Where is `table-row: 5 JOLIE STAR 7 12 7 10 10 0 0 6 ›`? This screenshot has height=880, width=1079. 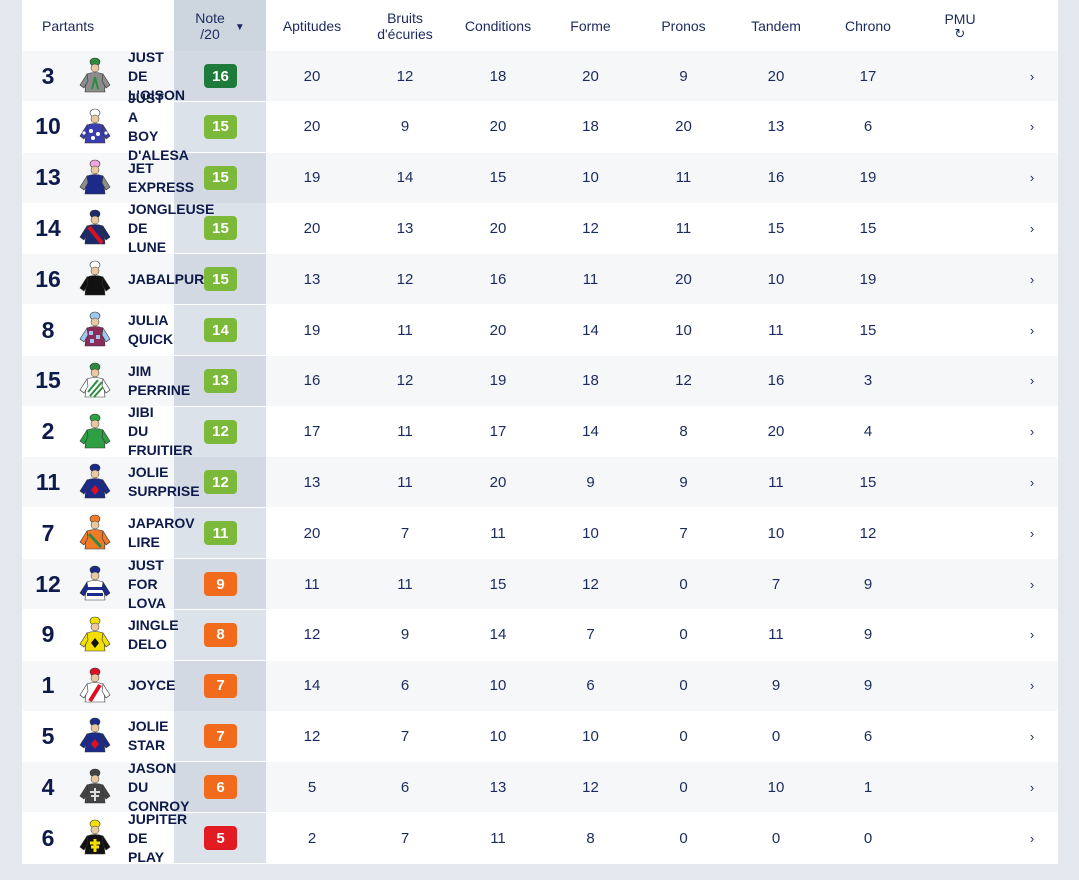
table-row: 5 JOLIE STAR 7 12 7 10 10 0 0 6 › is located at coordinates (540, 736).